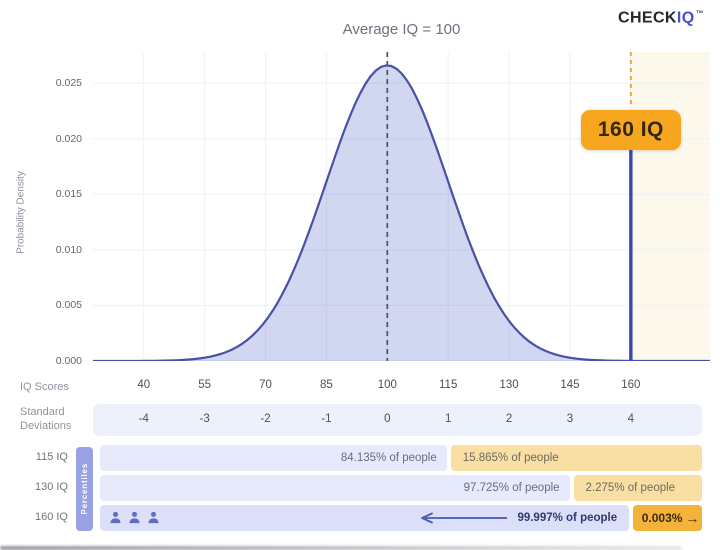  Describe the element at coordinates (387, 419) in the screenshot. I see `sd-tick-label: 0` at that location.